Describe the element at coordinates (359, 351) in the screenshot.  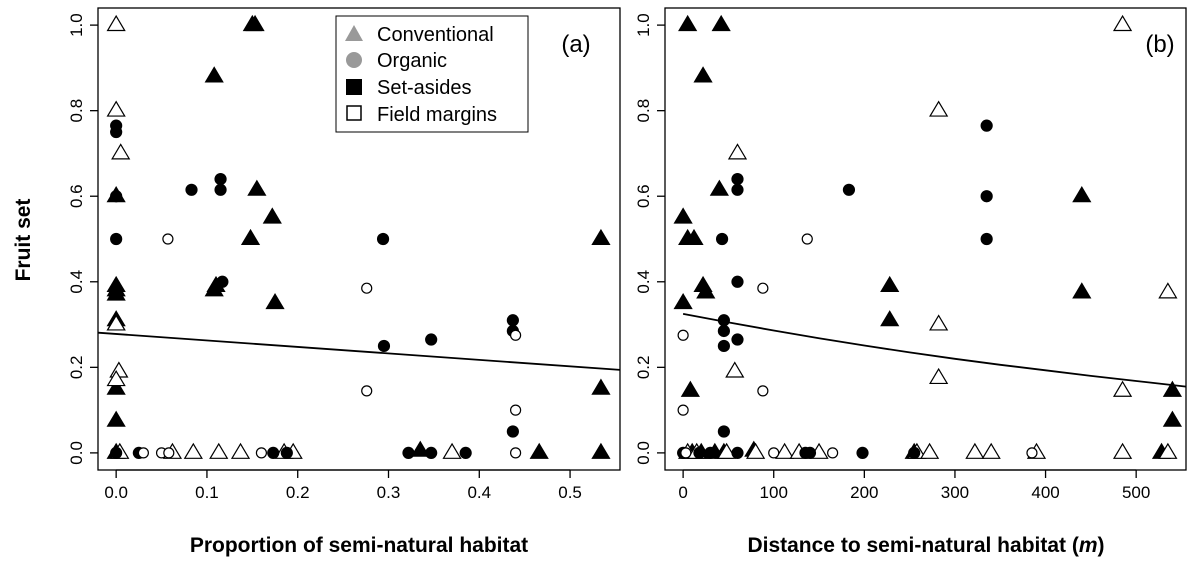
I see `panel-a-fit-line` at that location.